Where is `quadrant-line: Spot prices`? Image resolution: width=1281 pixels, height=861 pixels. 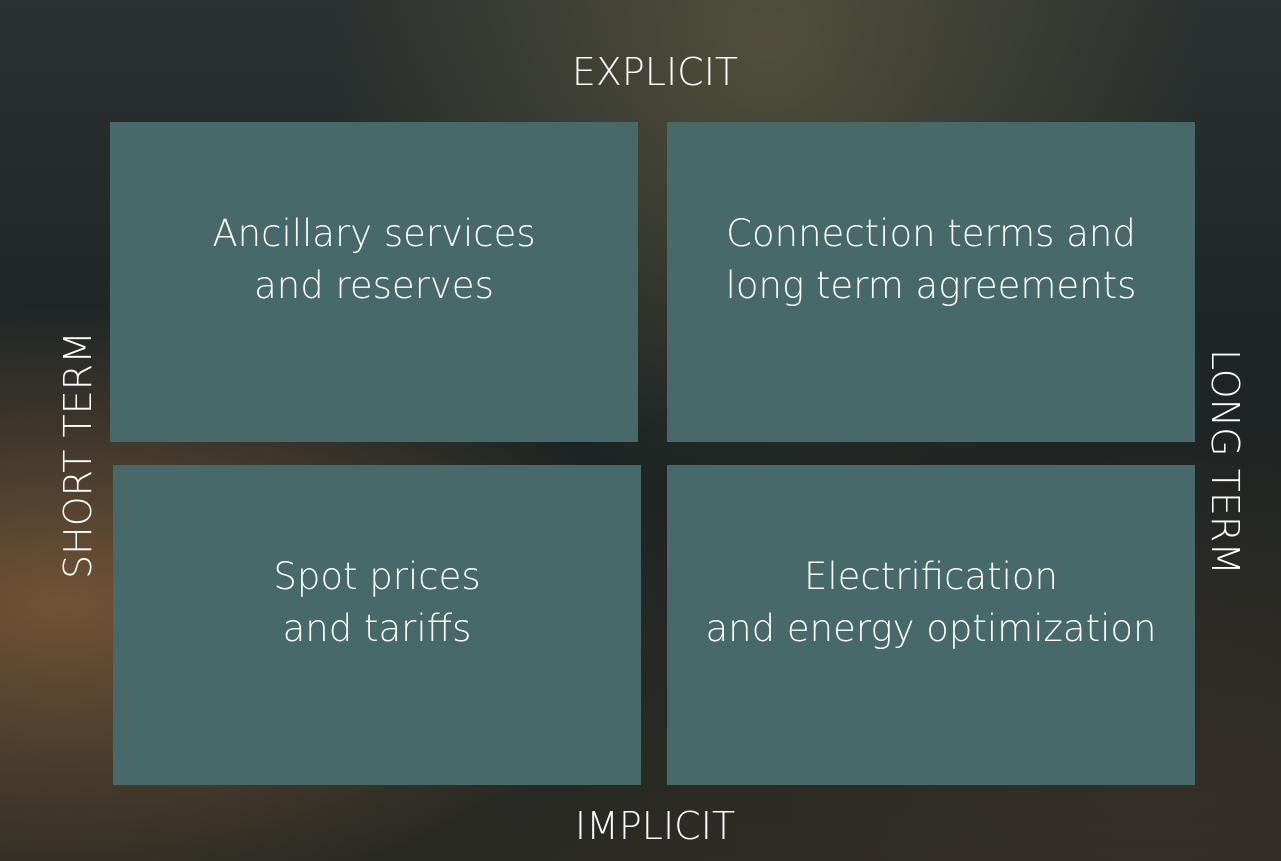 quadrant-line: Spot prices is located at coordinates (377, 576).